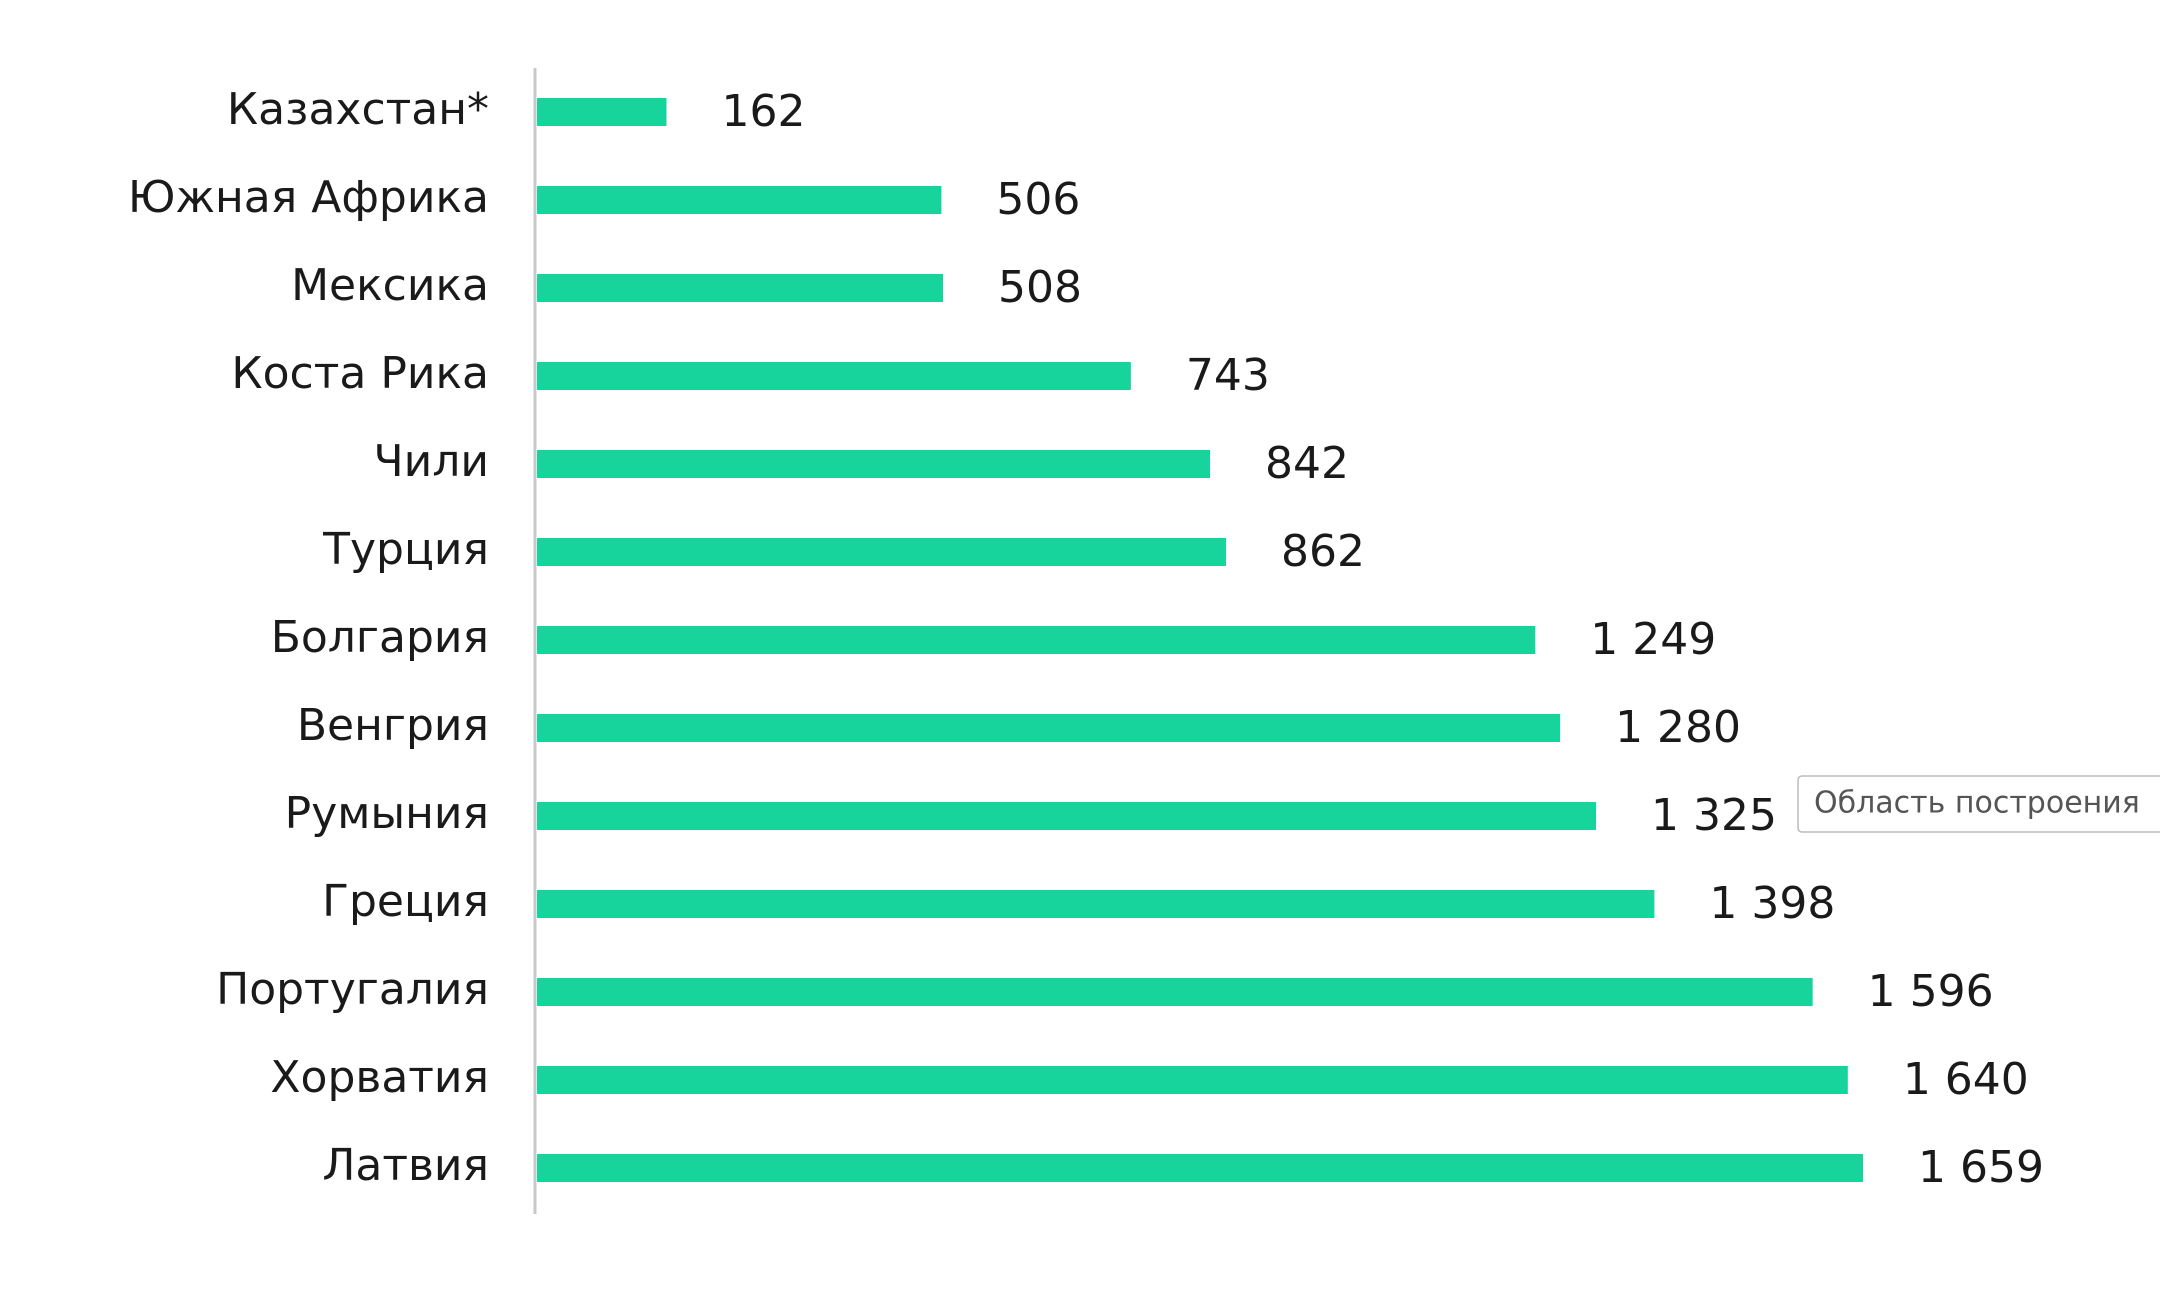 The height and width of the screenshot is (1310, 2160). I want to click on category-label: Латвия, so click(405, 1165).